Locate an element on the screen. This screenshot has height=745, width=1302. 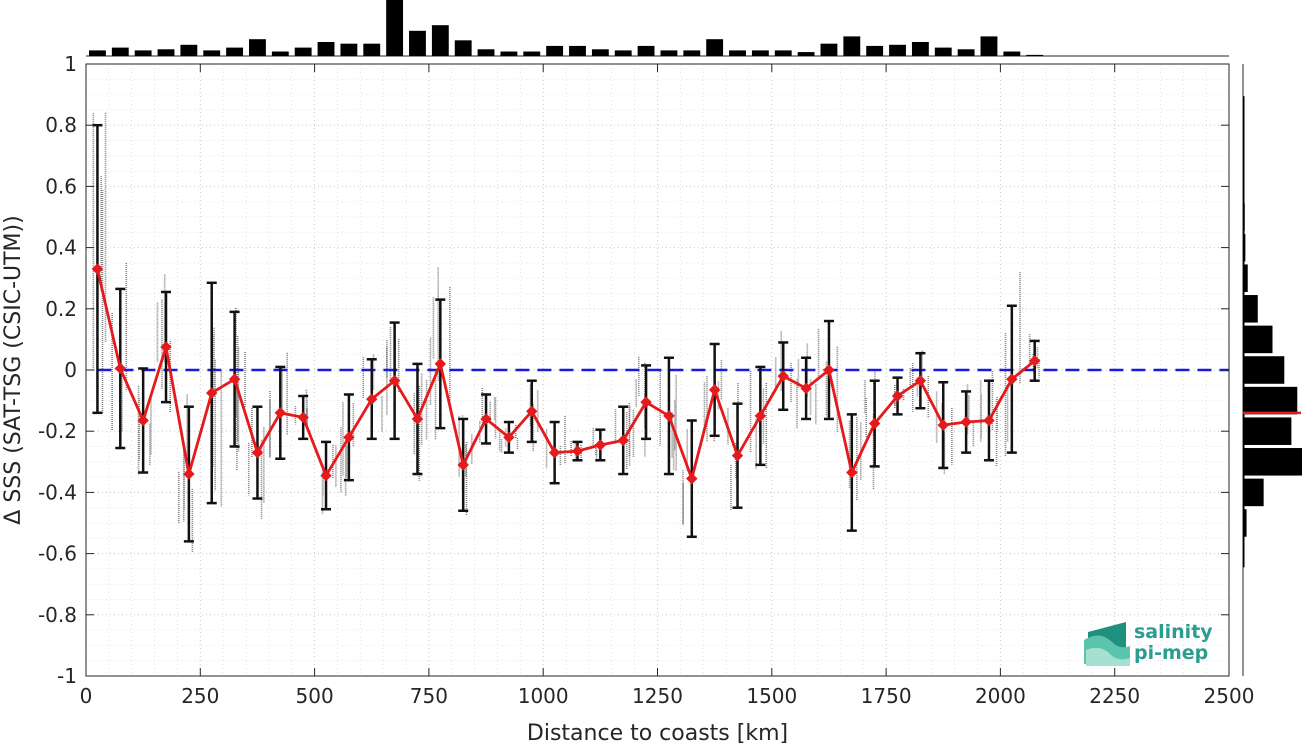
wave-logo-icon is located at coordinates (1107, 644).